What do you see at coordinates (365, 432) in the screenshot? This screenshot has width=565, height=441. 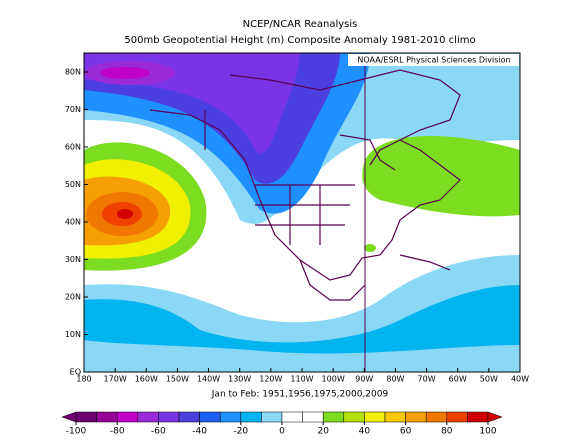 I see `colorbar-label: 40` at bounding box center [365, 432].